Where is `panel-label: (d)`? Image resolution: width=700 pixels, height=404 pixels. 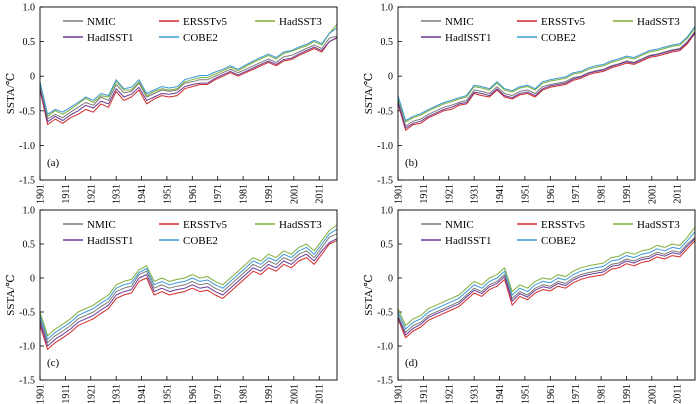 panel-label: (d) is located at coordinates (411, 363).